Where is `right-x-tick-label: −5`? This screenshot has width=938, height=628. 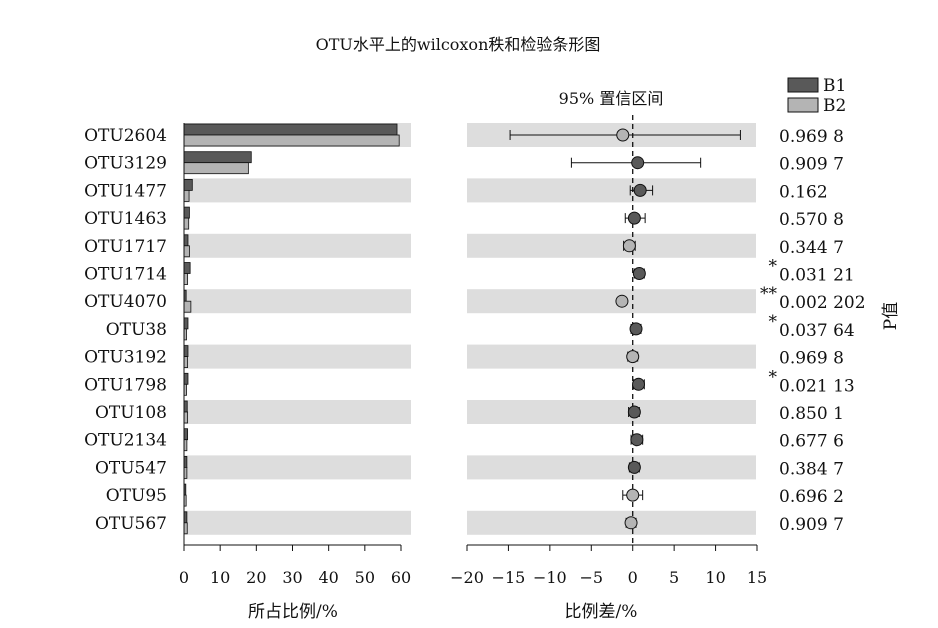
right-x-tick-label: −5 is located at coordinates (591, 577).